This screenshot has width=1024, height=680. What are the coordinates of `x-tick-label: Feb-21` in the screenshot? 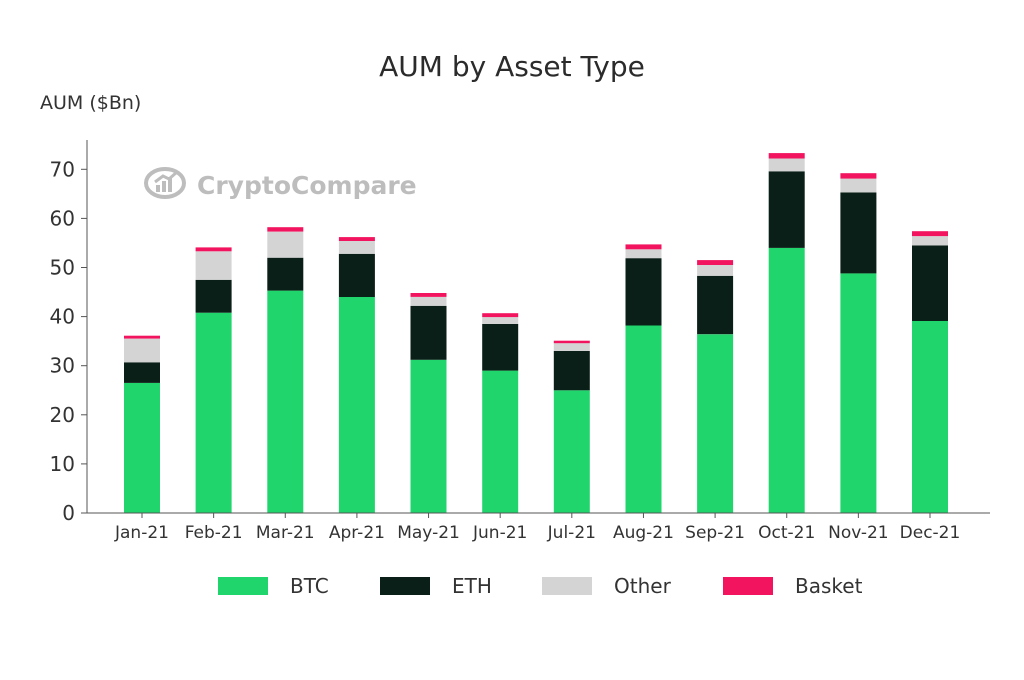 It's located at (214, 533).